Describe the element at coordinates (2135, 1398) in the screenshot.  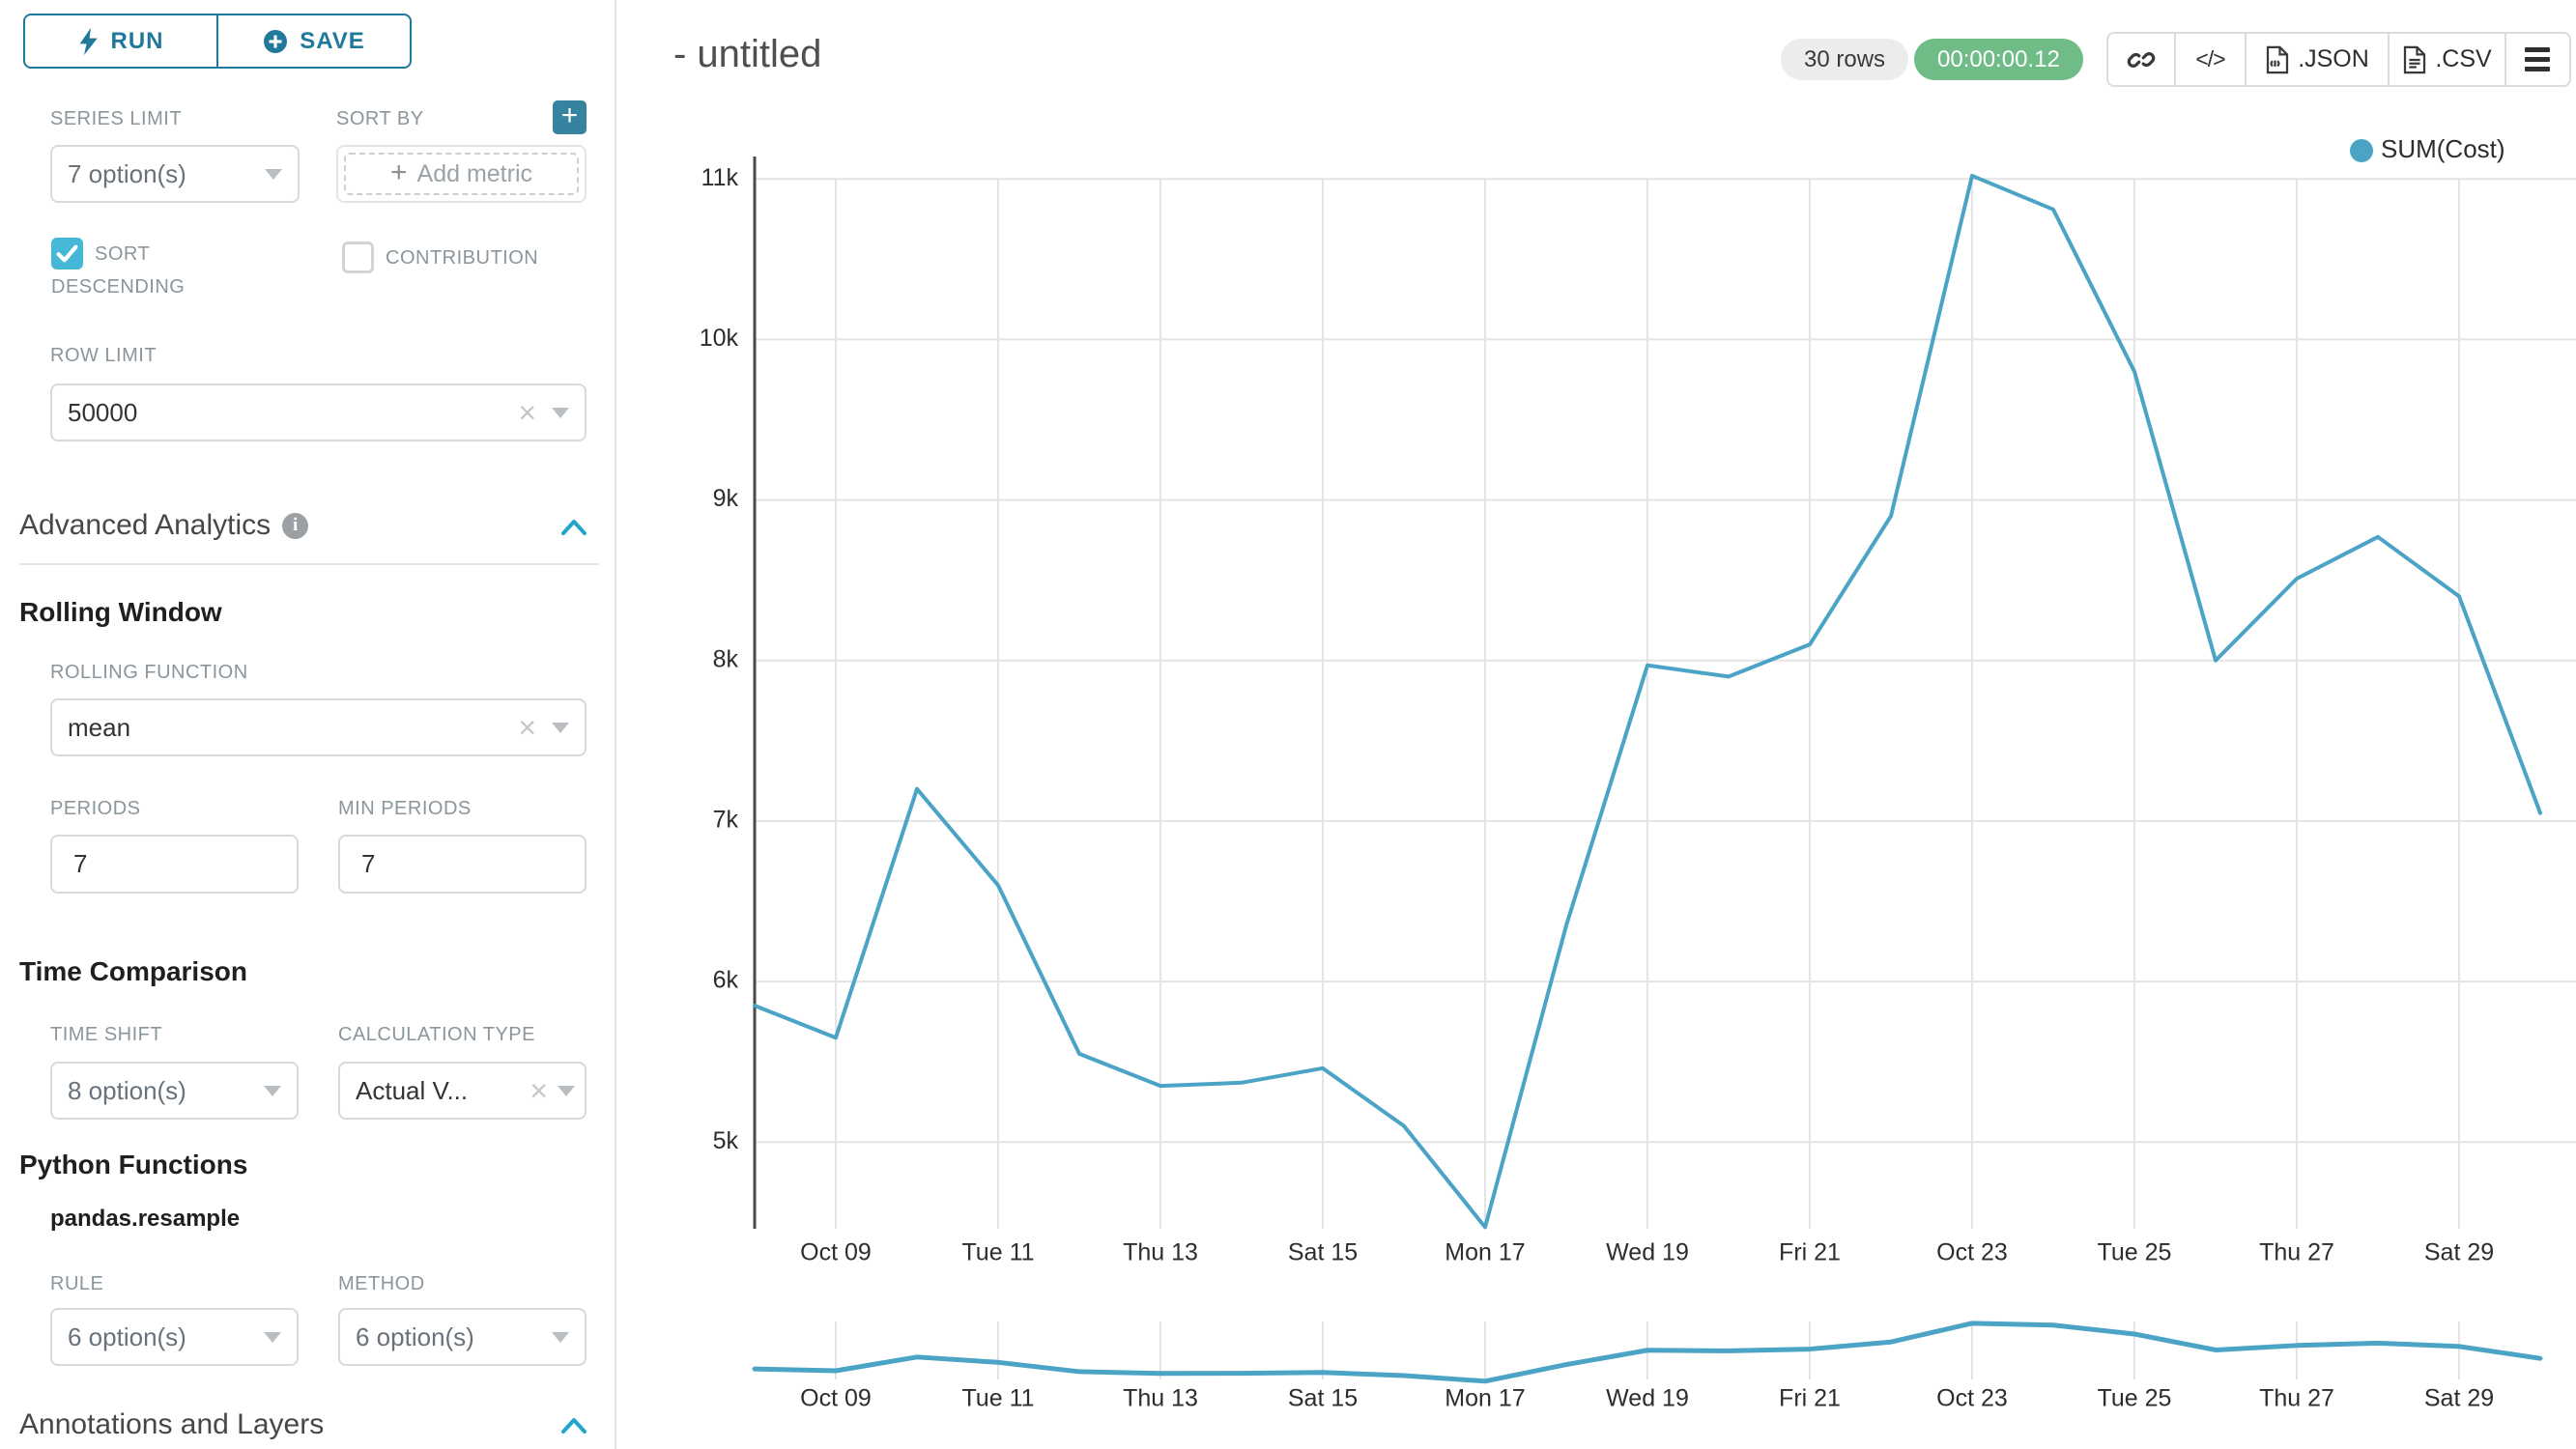
I see `mini-x-axis-tick-label: Tue 25` at that location.